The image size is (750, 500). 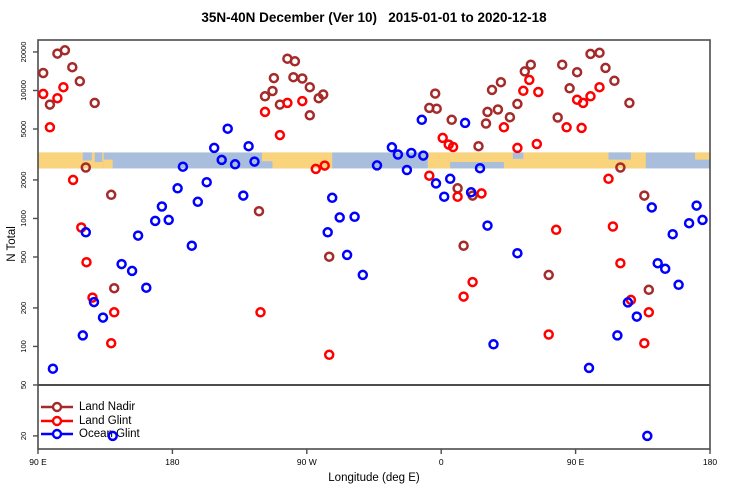 I want to click on y-tick-label: 2000, so click(x=23, y=180).